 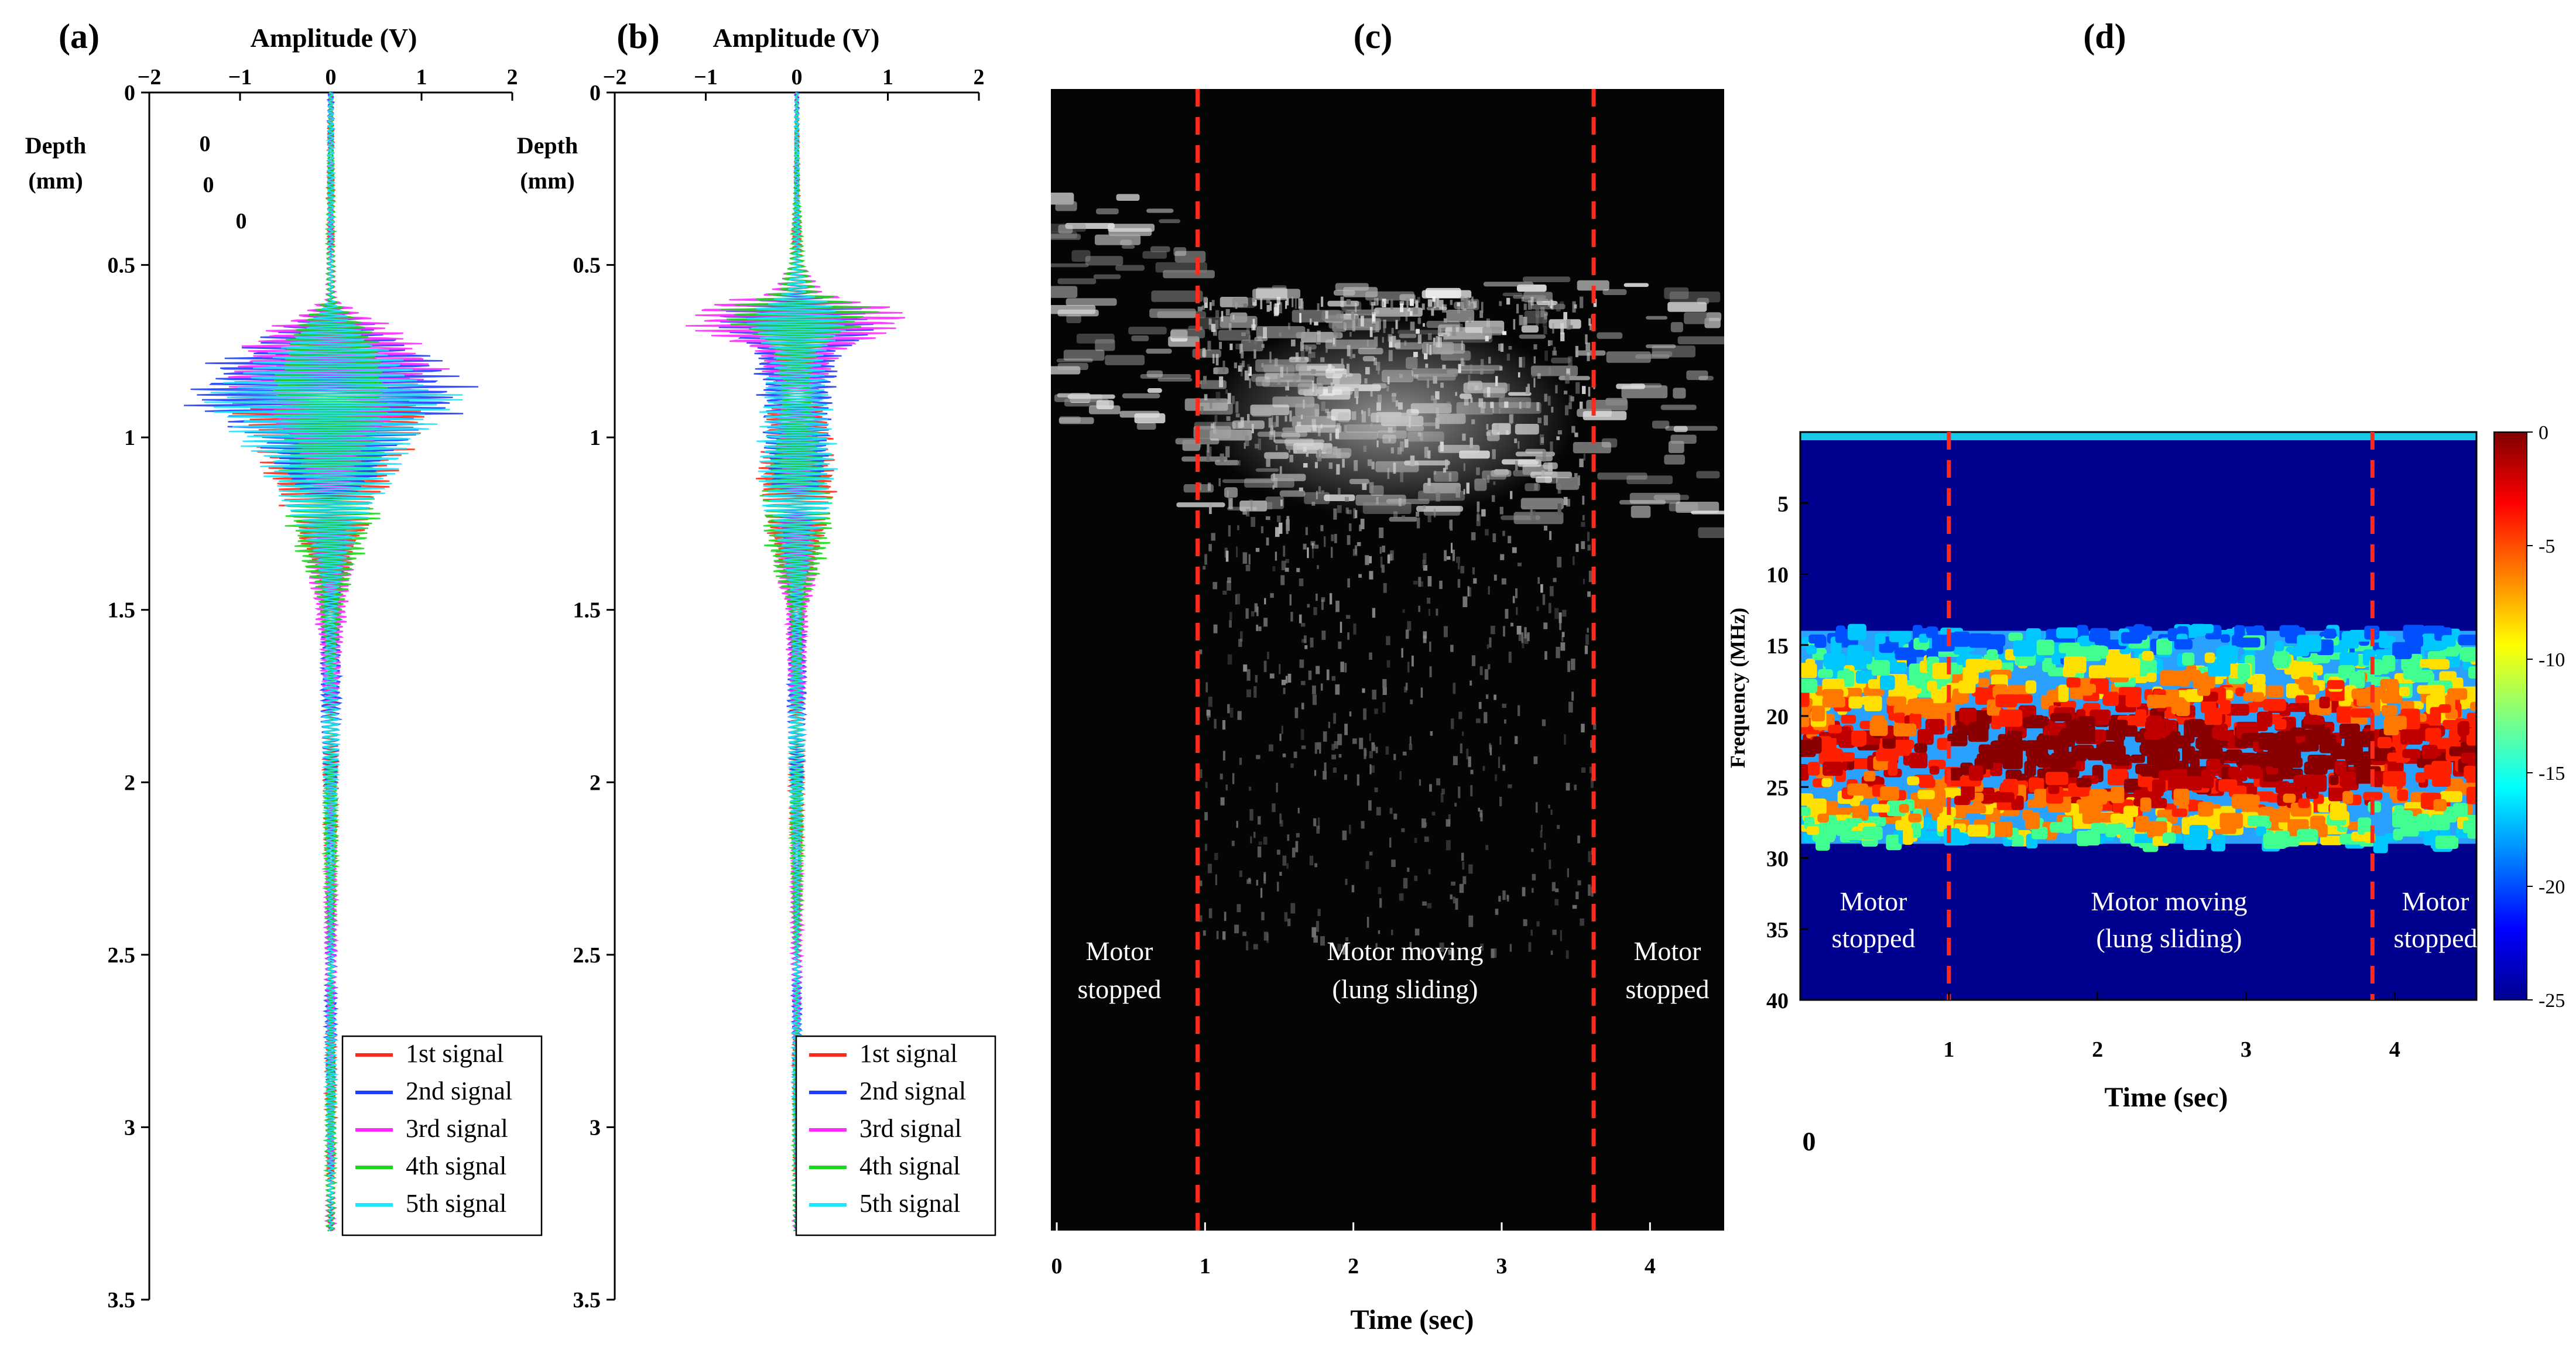 I want to click on panel-c-annotation-3-line1: Motor, so click(x=1667, y=951).